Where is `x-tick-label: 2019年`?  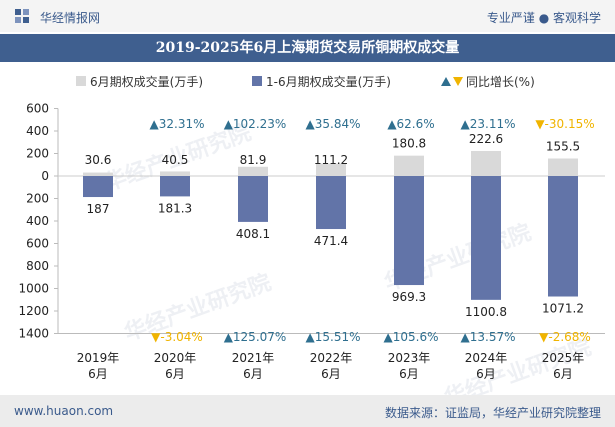
x-tick-label: 2019年 is located at coordinates (98, 358).